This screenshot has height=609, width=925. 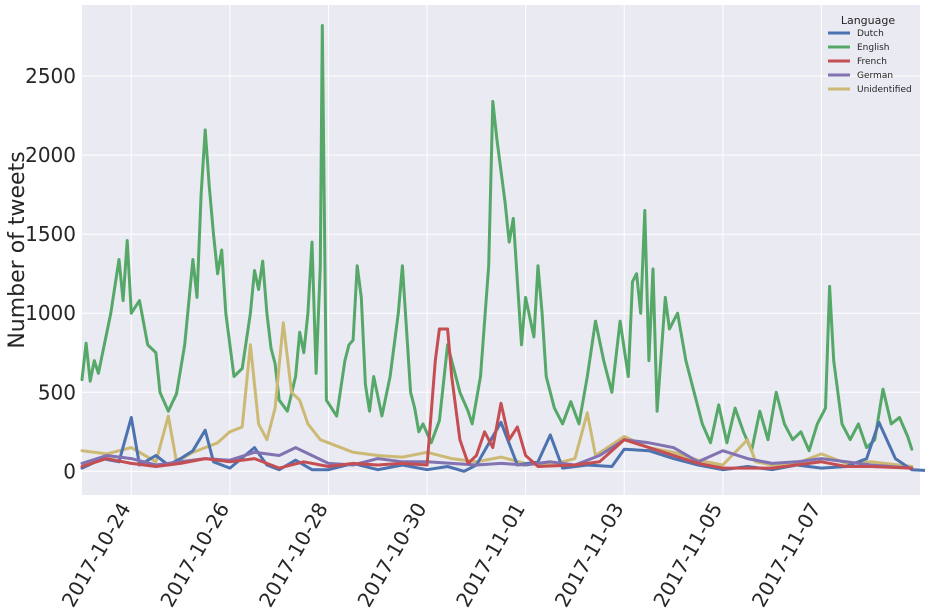 What do you see at coordinates (786, 554) in the screenshot?
I see `x-tick-label: 2017-11-07` at bounding box center [786, 554].